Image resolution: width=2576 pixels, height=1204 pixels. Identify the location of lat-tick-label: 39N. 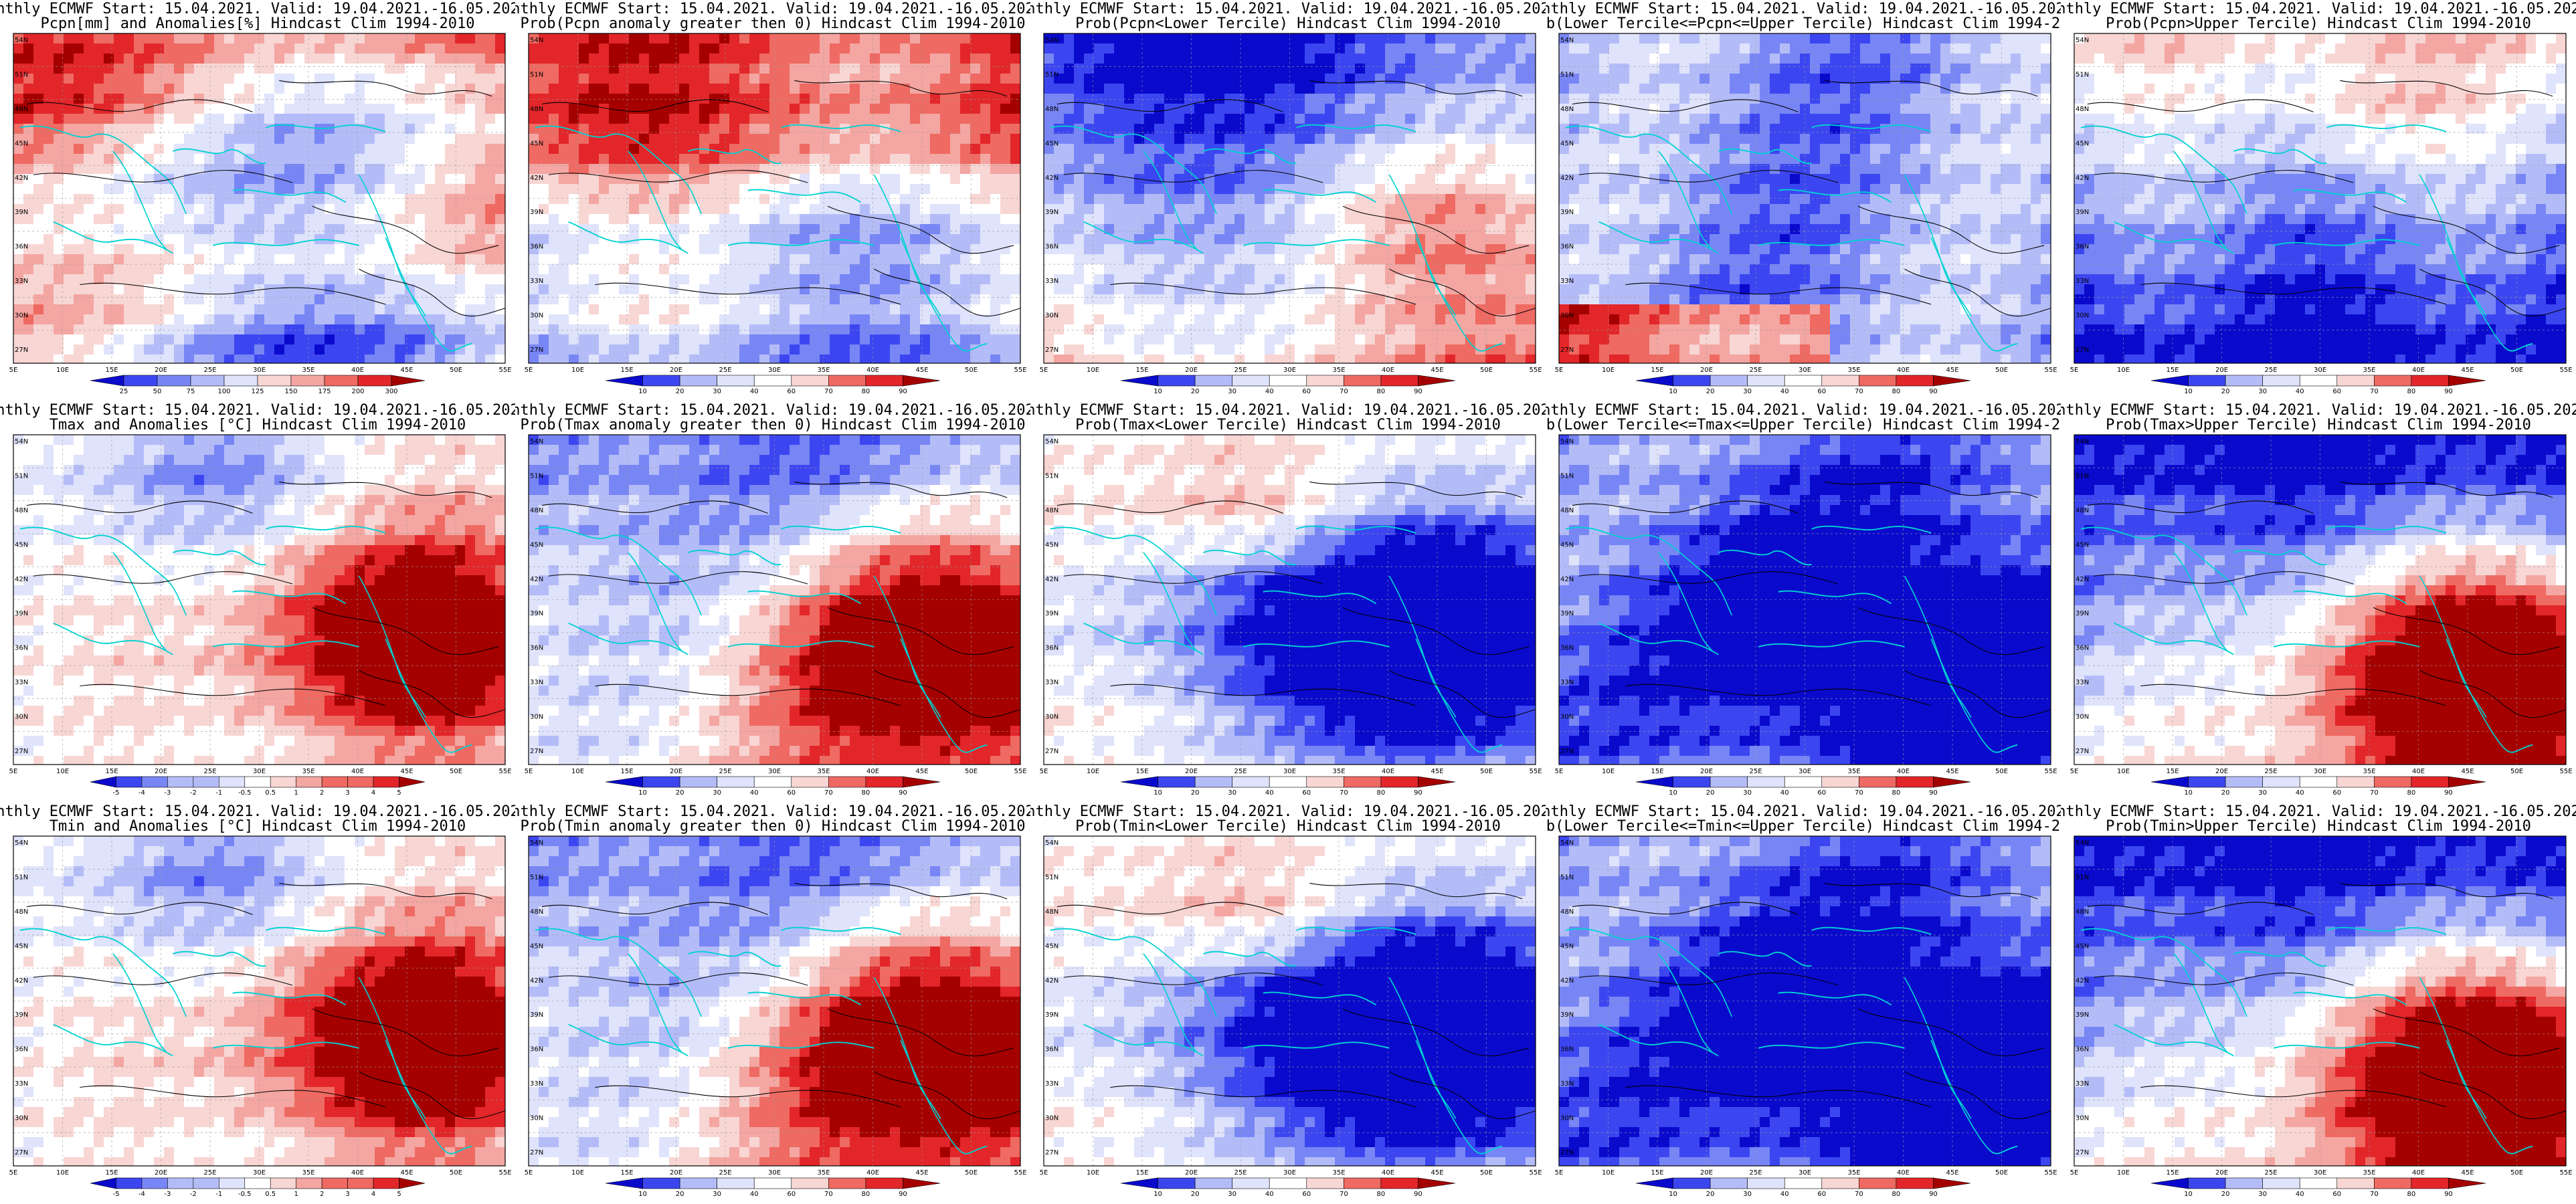
(21, 1015).